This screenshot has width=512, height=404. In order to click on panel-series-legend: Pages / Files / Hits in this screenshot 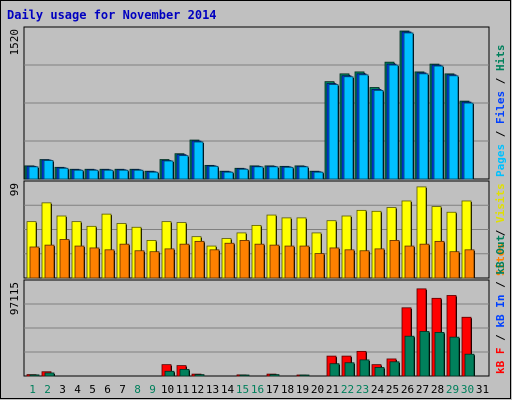, I will do `click(500, 111)`.